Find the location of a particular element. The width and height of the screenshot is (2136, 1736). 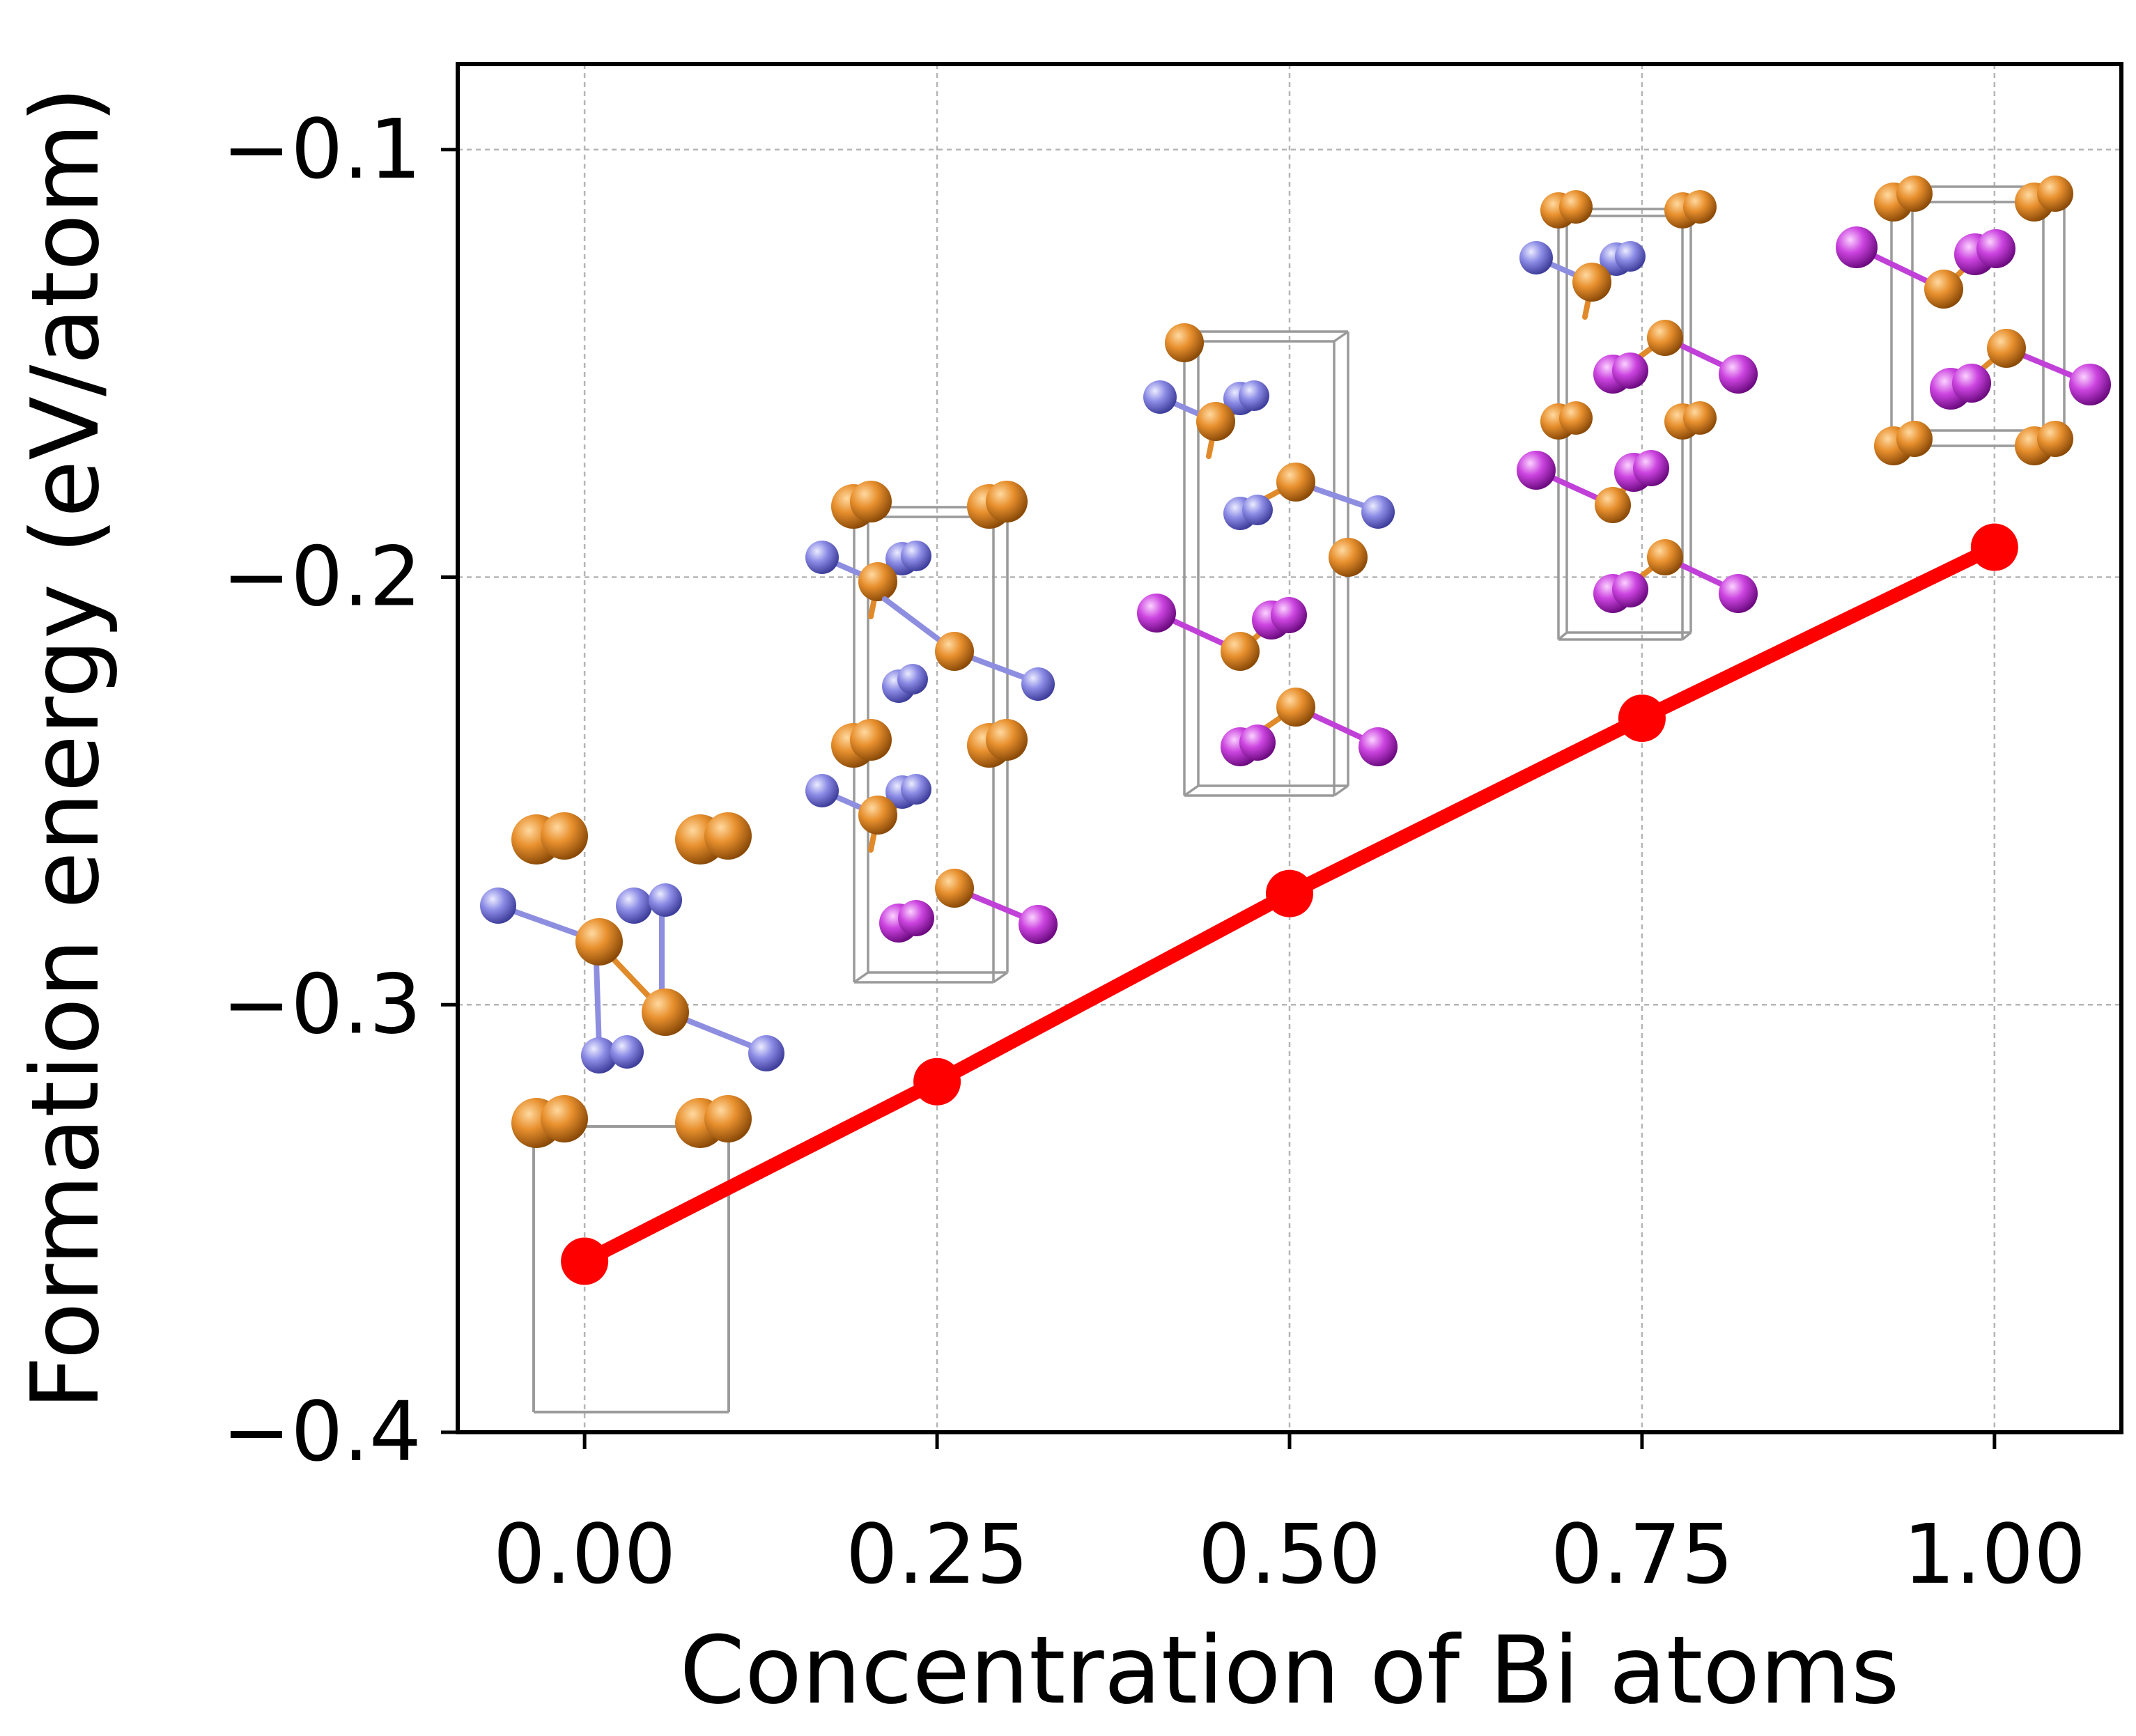

x-tick-label: 1.00 is located at coordinates (1994, 1554).